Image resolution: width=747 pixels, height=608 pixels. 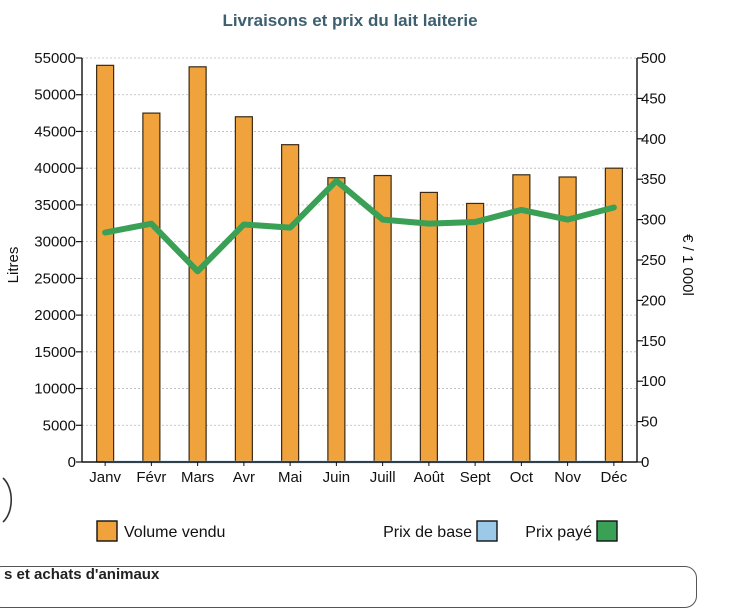 I want to click on footer-section-heading: s et achats d'animaux, so click(x=82, y=574).